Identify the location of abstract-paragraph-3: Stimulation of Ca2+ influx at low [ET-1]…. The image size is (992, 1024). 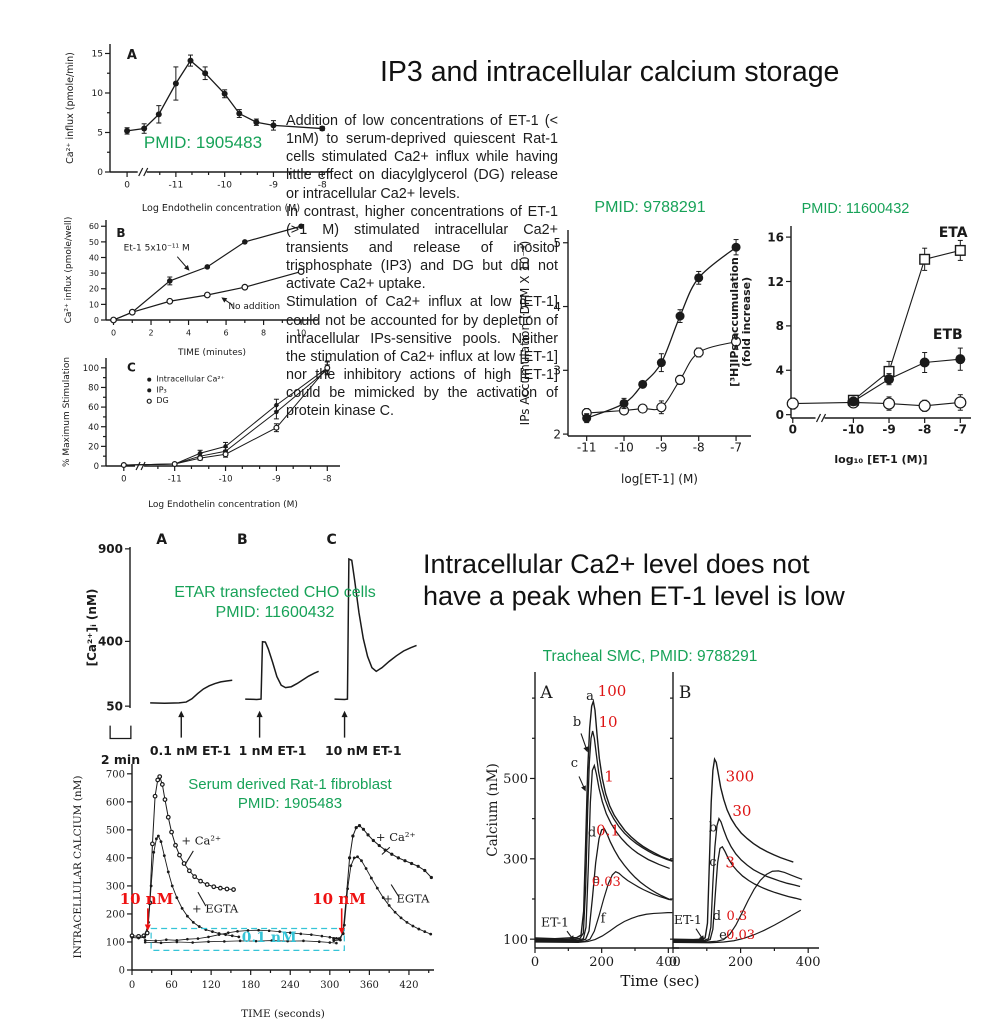
(422, 357).